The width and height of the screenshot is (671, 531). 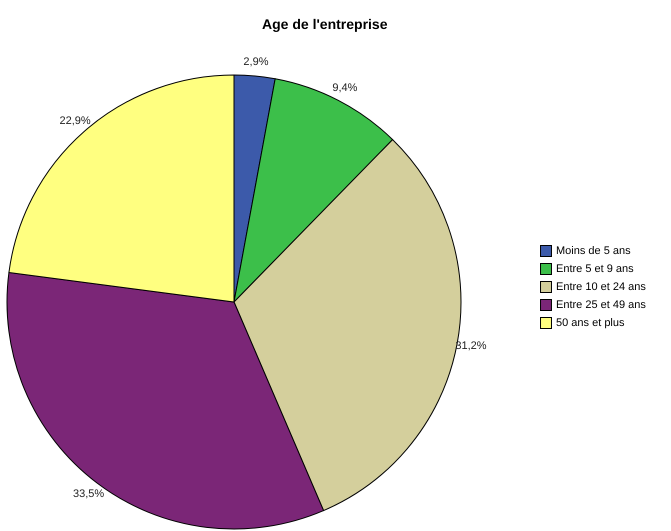 What do you see at coordinates (595, 269) in the screenshot?
I see `legend-label: Entre 5 et 9 ans` at bounding box center [595, 269].